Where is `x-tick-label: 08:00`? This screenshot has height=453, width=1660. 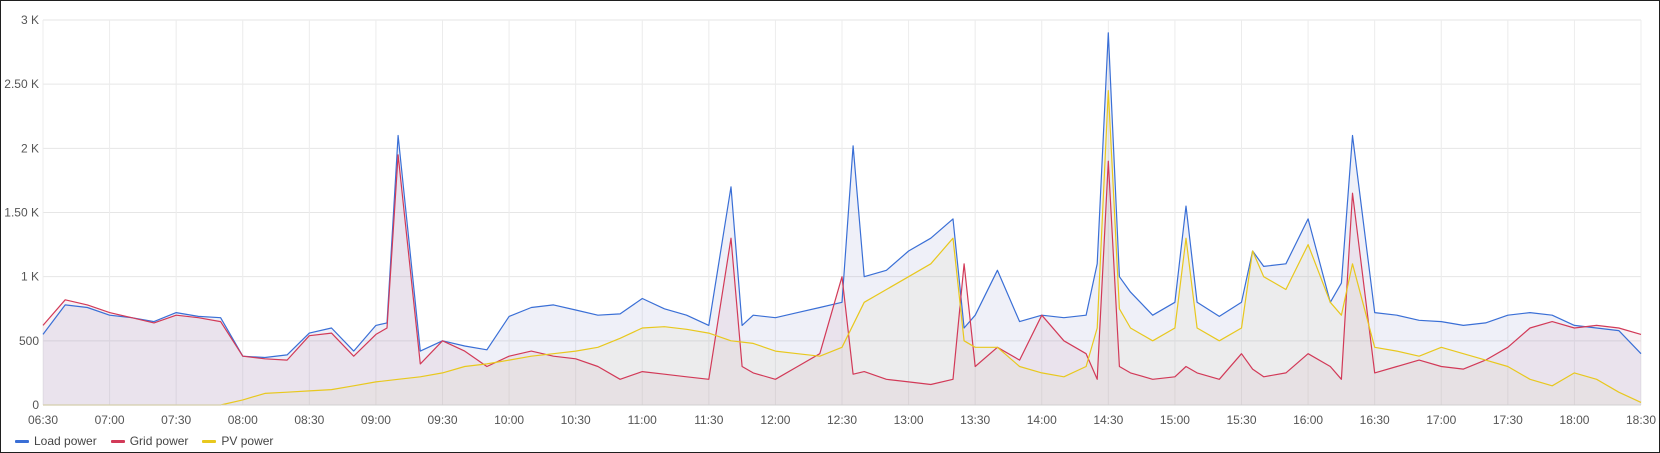 x-tick-label: 08:00 is located at coordinates (243, 420).